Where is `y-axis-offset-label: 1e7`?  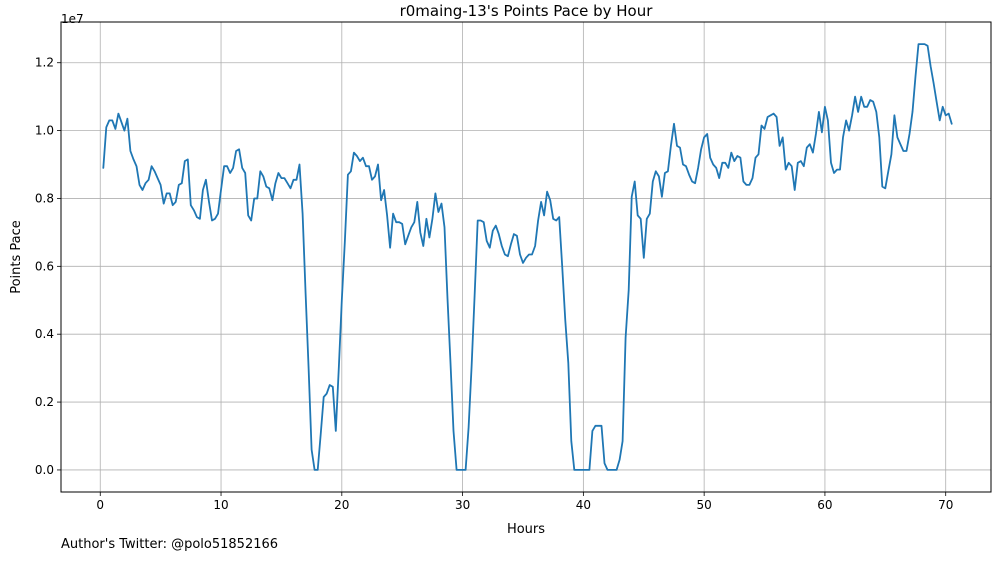 y-axis-offset-label: 1e7 is located at coordinates (72, 19).